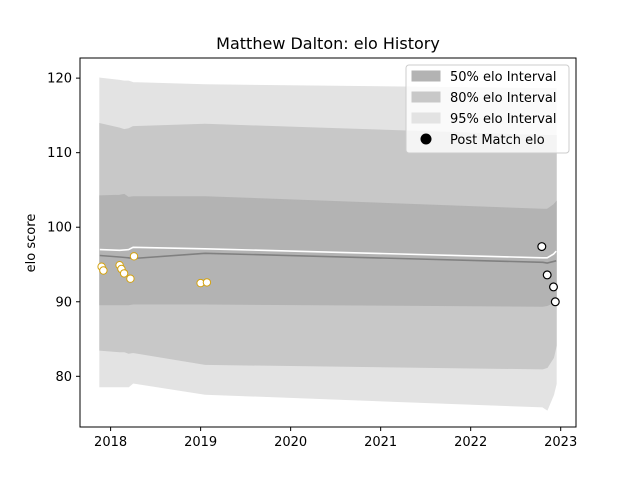  I want to click on legend-marker, so click(426, 139).